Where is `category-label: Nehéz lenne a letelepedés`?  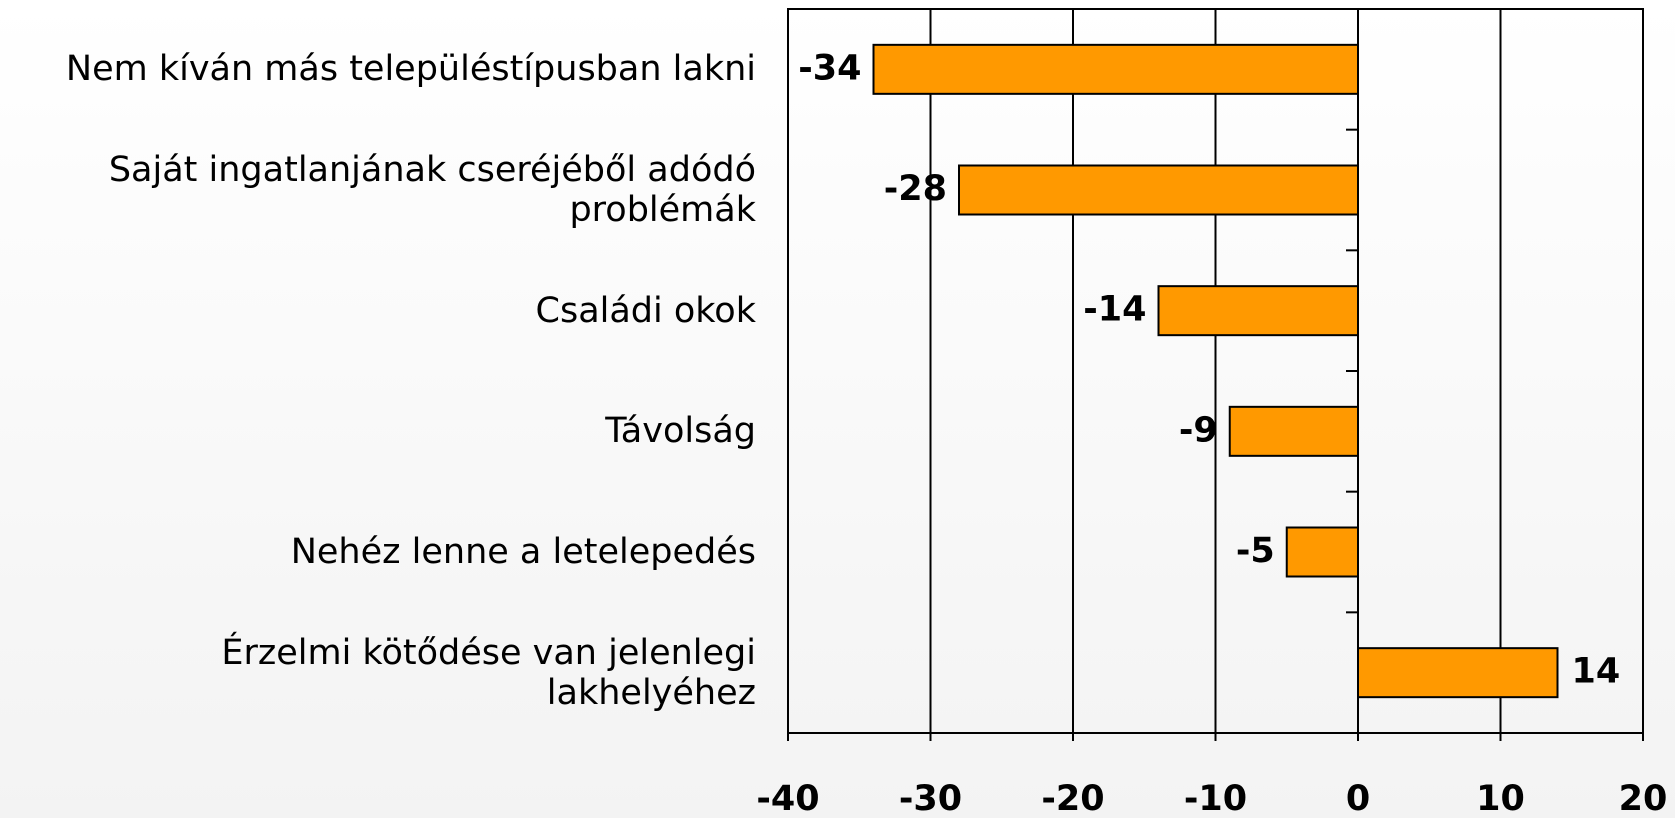 category-label: Nehéz lenne a letelepedés is located at coordinates (523, 552).